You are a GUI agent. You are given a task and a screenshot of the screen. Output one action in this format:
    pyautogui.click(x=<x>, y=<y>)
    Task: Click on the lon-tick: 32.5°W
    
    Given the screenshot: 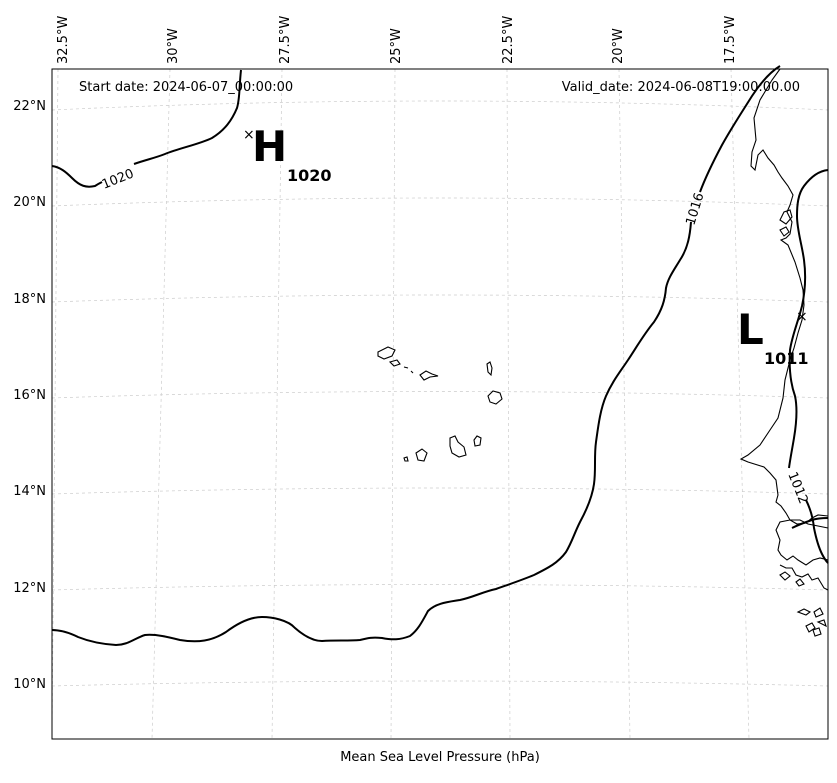 What is the action you would take?
    pyautogui.click(x=63, y=40)
    